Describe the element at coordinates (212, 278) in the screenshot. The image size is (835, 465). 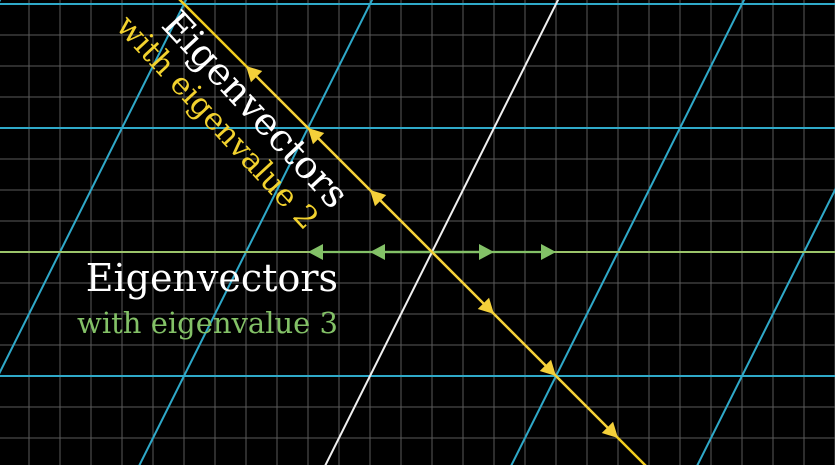
I see `eigenvalue-3-title: Eigenvectors` at that location.